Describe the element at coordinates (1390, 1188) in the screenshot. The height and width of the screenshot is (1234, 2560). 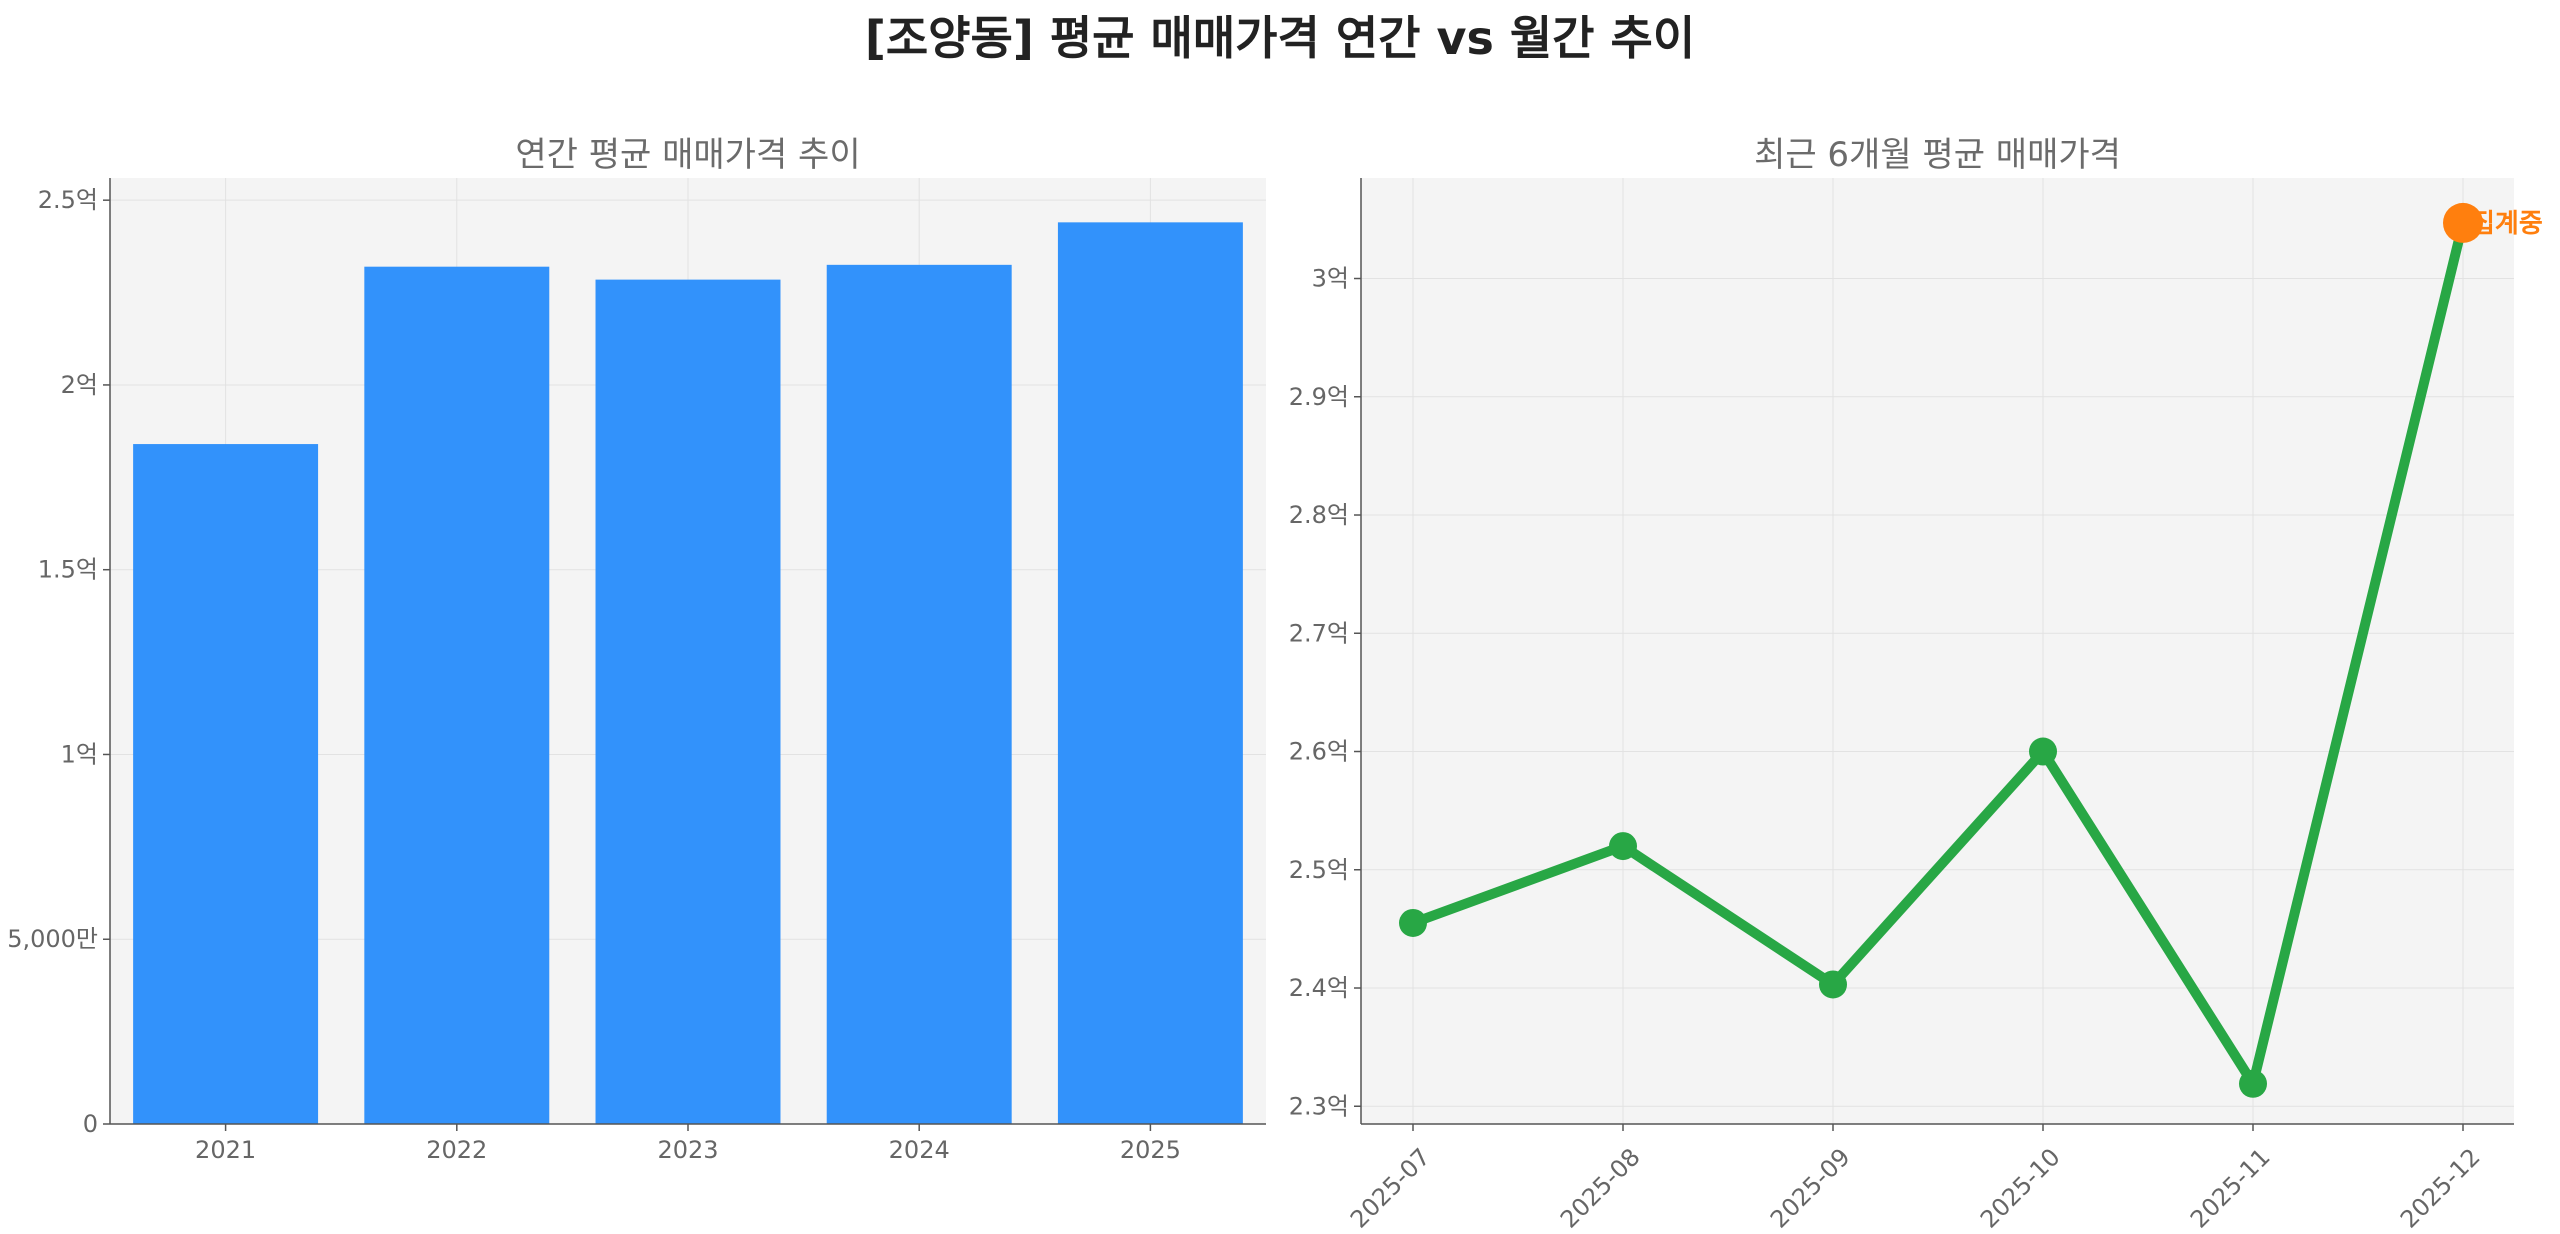
I see `line-x-tick-label: 2025-07` at that location.